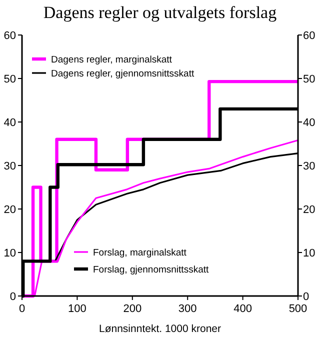  What do you see at coordinates (309, 123) in the screenshot?
I see `y2-tick-label: 40` at bounding box center [309, 123].